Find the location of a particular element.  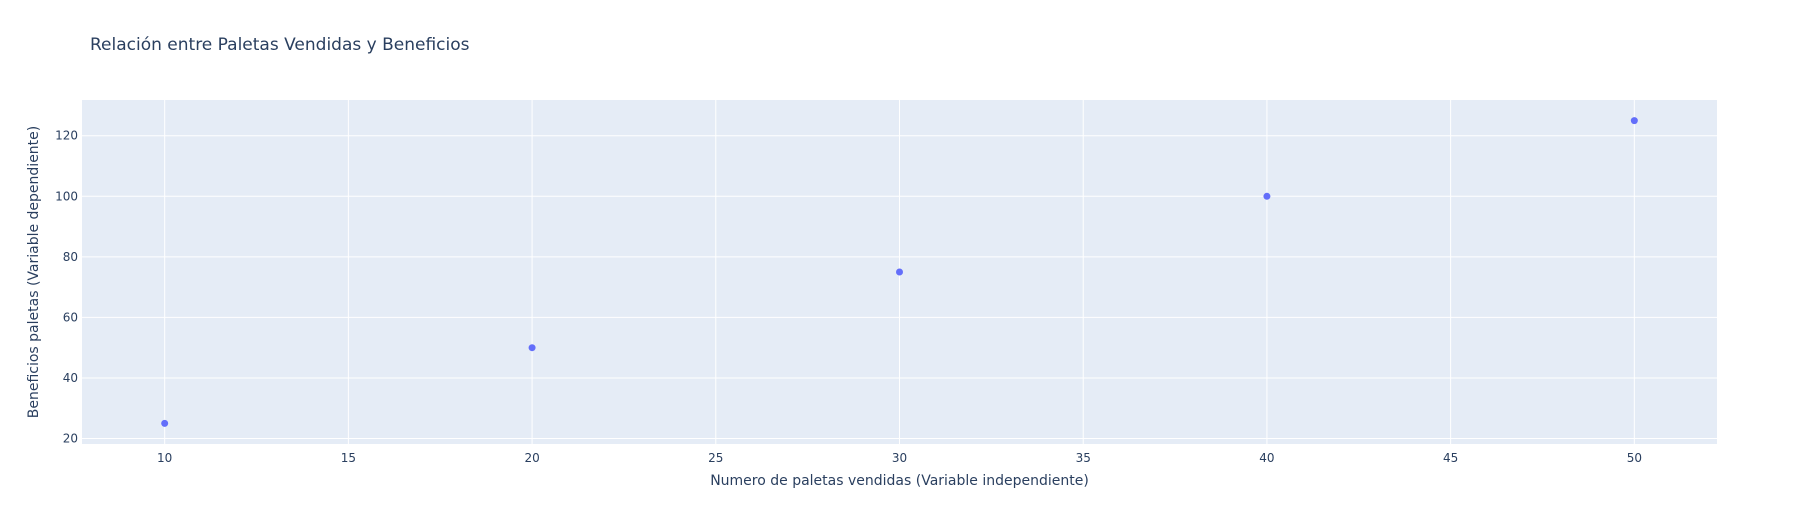

x-tick-label: 35 is located at coordinates (1083, 458).